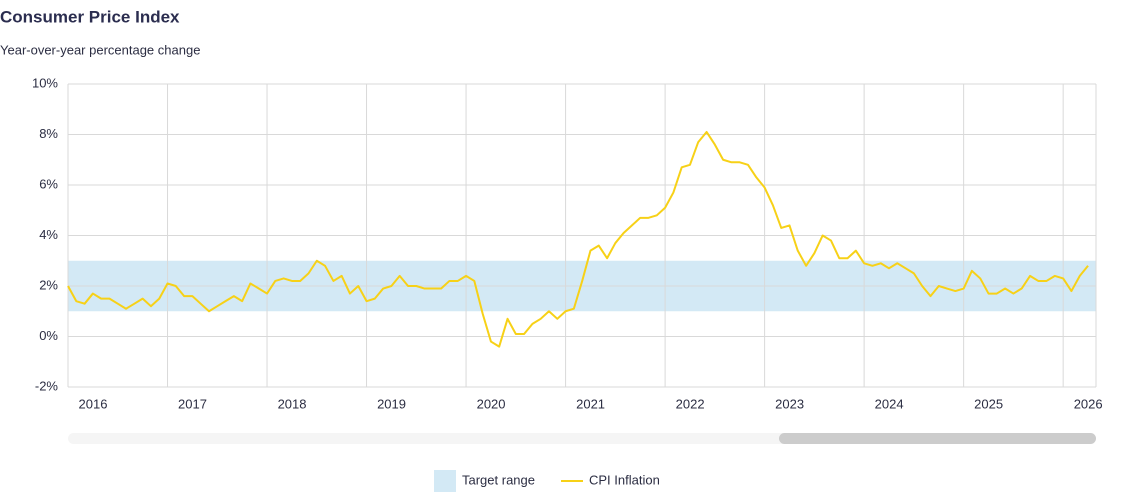  What do you see at coordinates (292, 403) in the screenshot?
I see `x-tick-label: 2018` at bounding box center [292, 403].